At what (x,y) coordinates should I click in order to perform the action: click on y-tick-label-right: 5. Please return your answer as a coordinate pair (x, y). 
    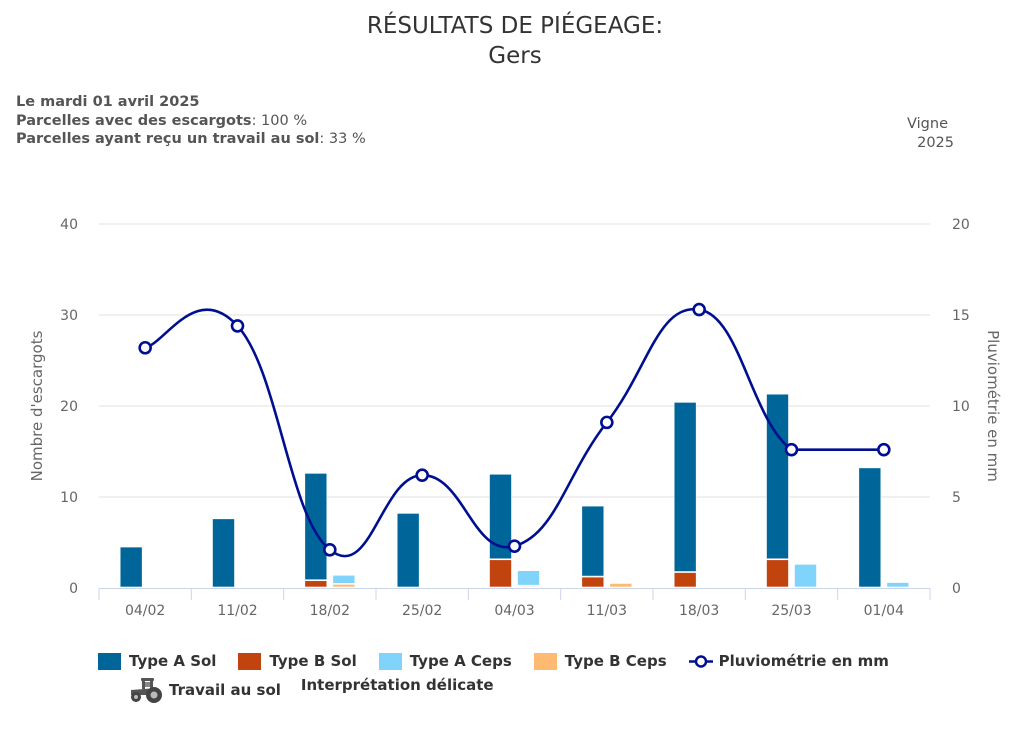
    Looking at the image, I should click on (956, 498).